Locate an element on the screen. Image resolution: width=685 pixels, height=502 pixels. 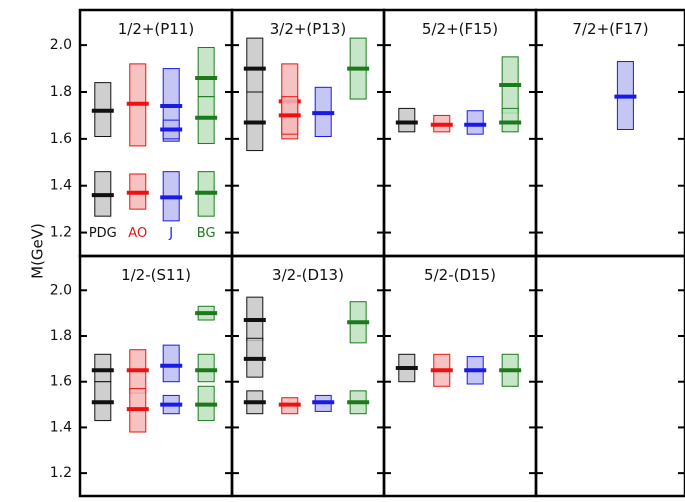
panel-1: 1.2 1.4 1.6 1.8 2.0 1/2+(P11) PDG AO J BG is located at coordinates (142, 133).